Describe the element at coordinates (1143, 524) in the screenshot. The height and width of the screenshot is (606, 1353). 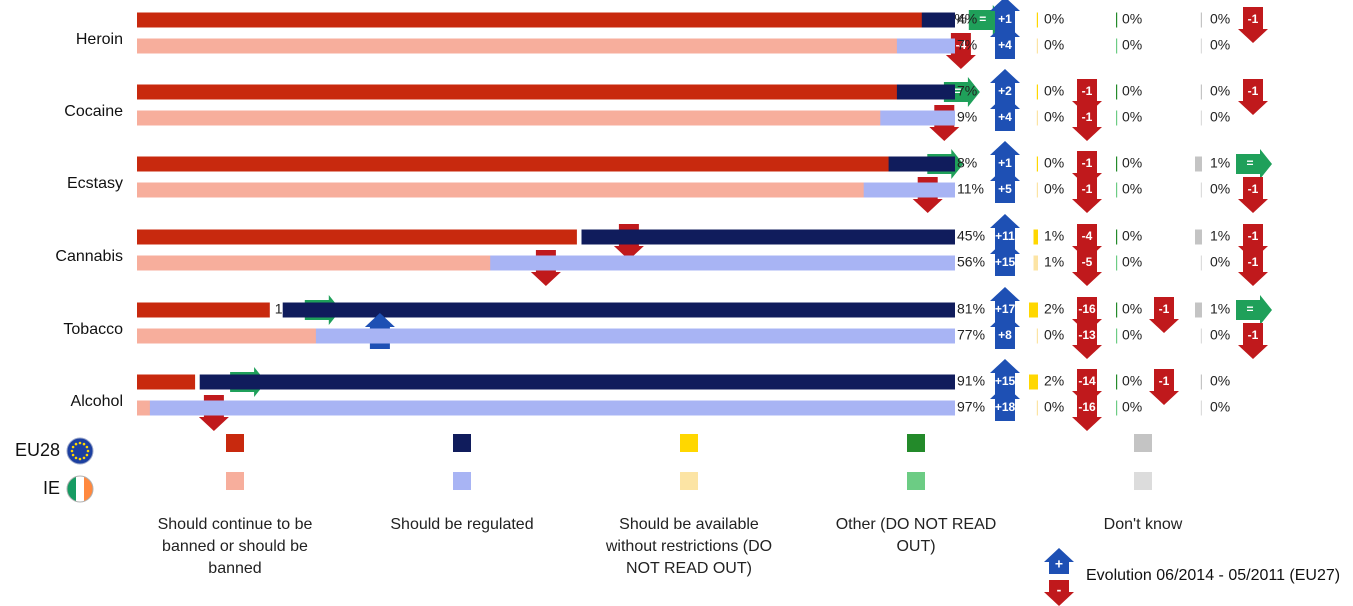
I see `legend-series-label: Don't knowDon't know` at that location.